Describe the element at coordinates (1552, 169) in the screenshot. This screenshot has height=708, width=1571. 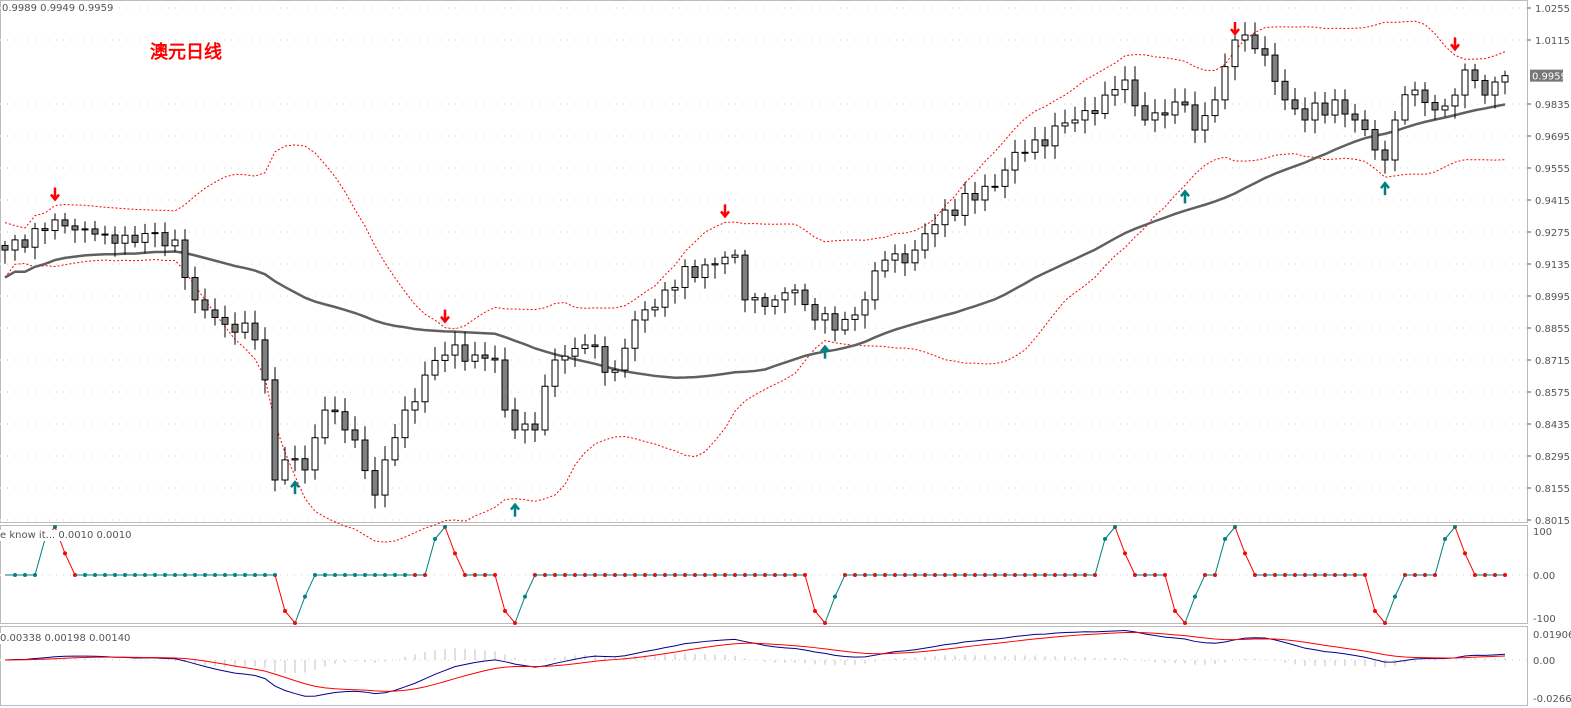
I see `y-tick-label: 0.9555` at that location.